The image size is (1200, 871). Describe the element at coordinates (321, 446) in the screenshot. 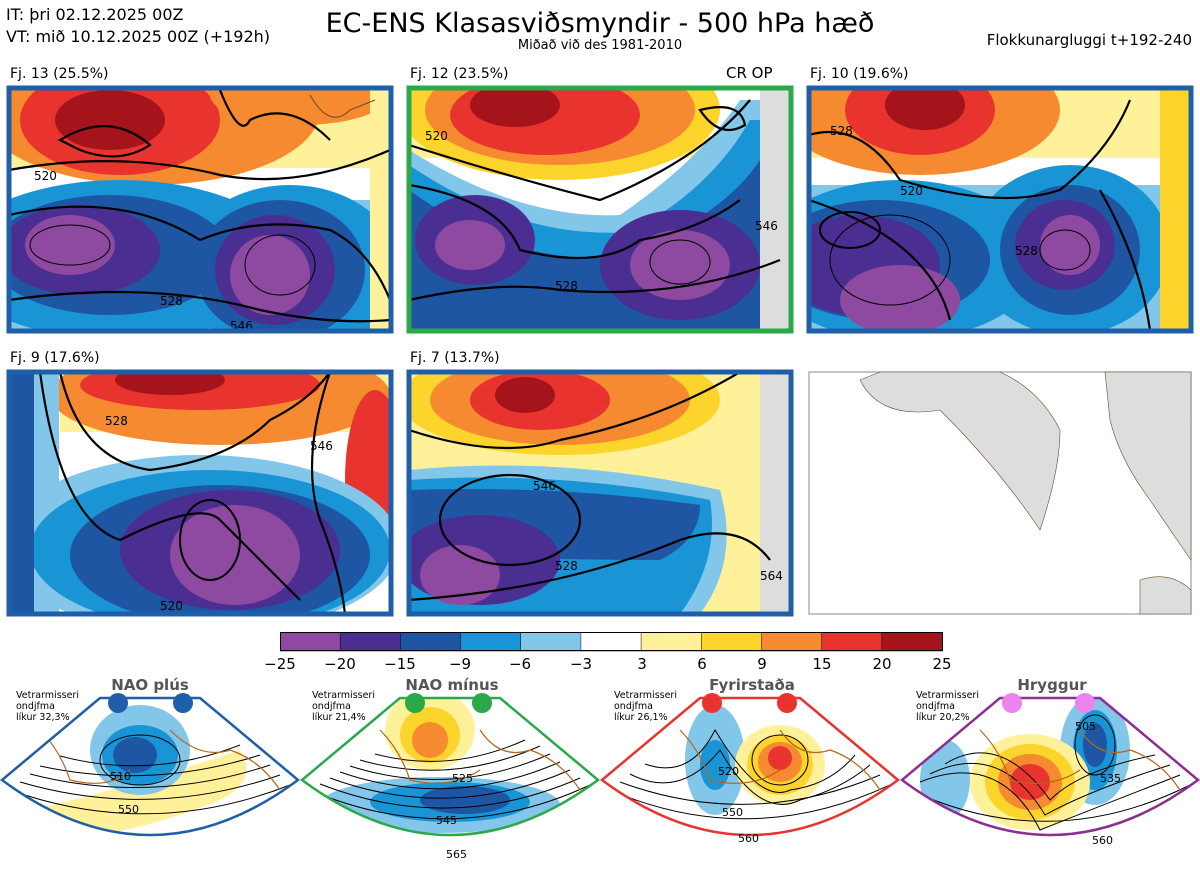

I see `panel-4-contour-label: 546` at that location.